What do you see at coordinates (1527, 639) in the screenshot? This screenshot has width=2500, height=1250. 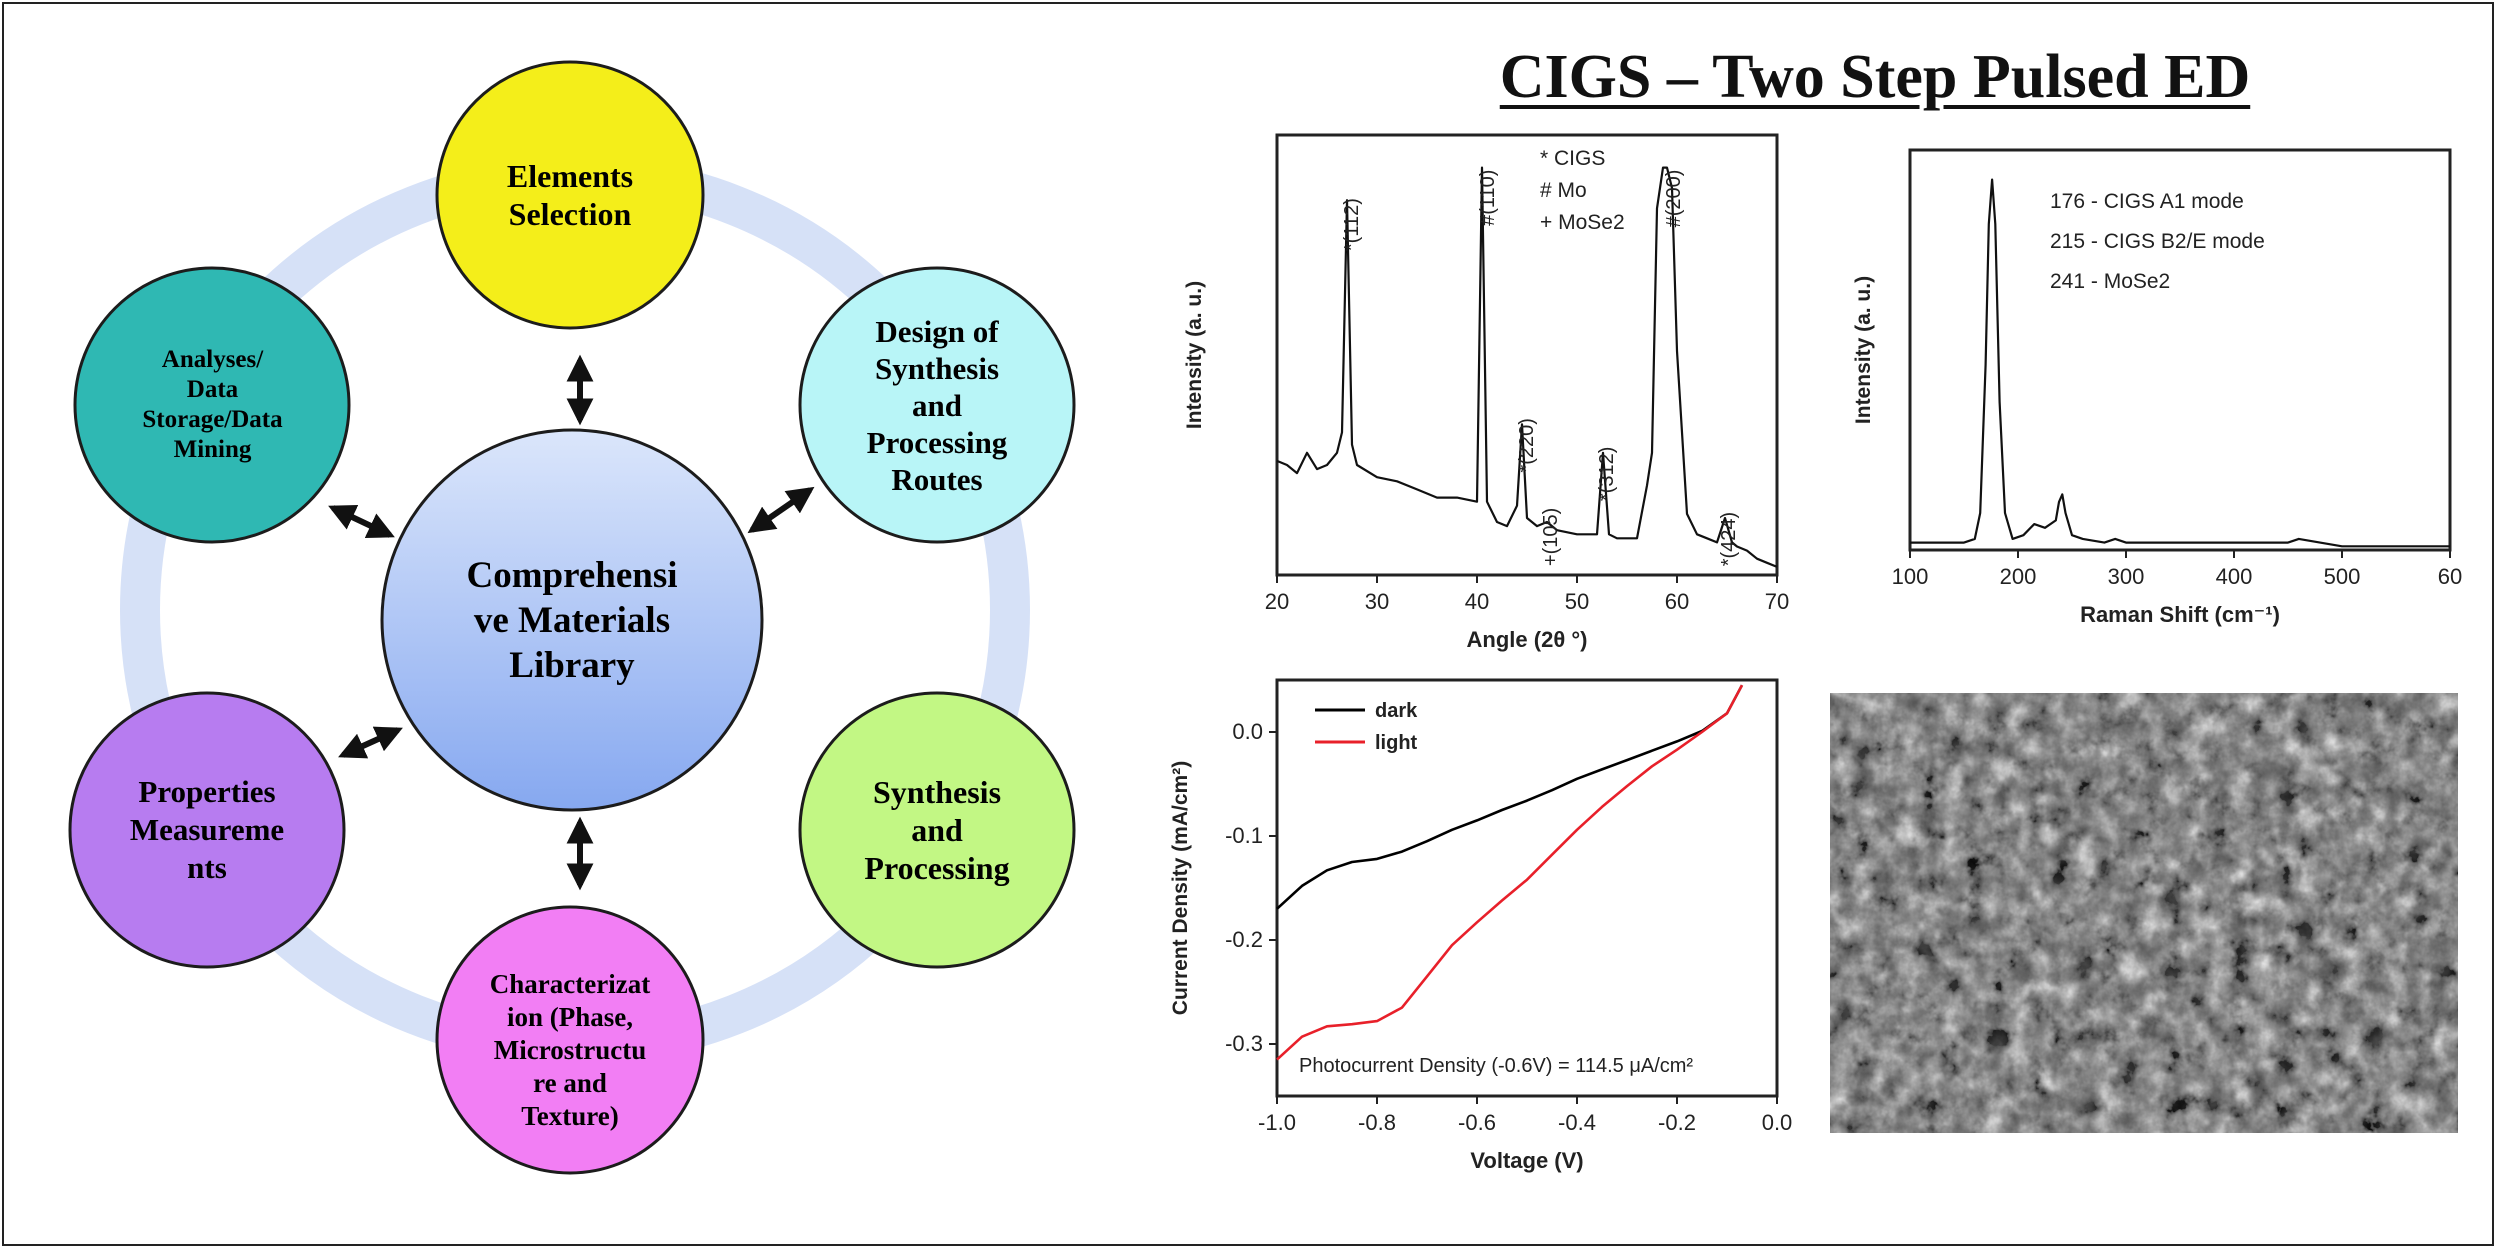 I see `x-axis-label: Angle (2θ °)` at bounding box center [1527, 639].